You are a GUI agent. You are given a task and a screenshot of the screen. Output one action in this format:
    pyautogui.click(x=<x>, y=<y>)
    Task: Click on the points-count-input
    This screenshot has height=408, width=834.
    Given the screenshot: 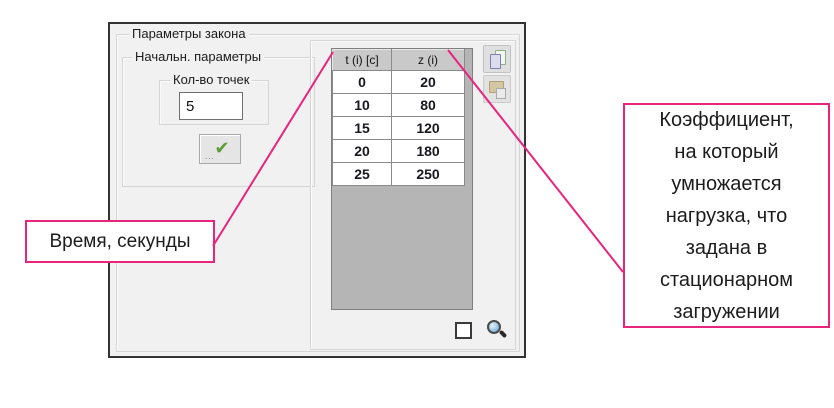 What is the action you would take?
    pyautogui.click(x=211, y=106)
    